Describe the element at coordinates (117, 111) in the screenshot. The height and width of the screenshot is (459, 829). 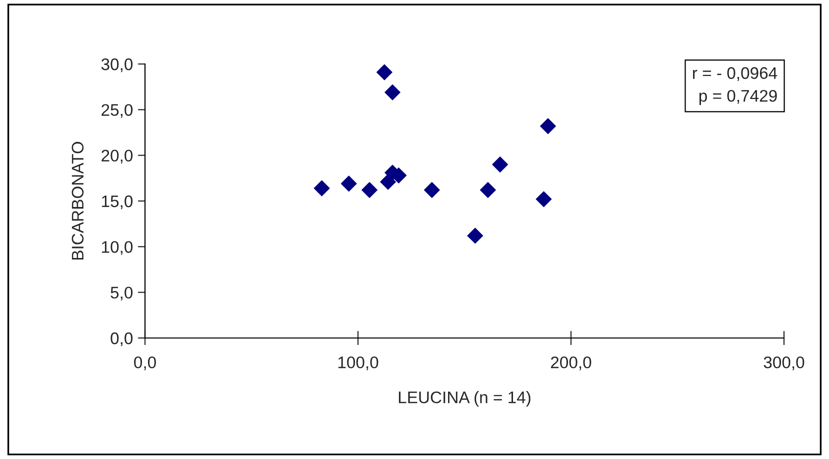
I see `y-tick-label: 25,0` at that location.